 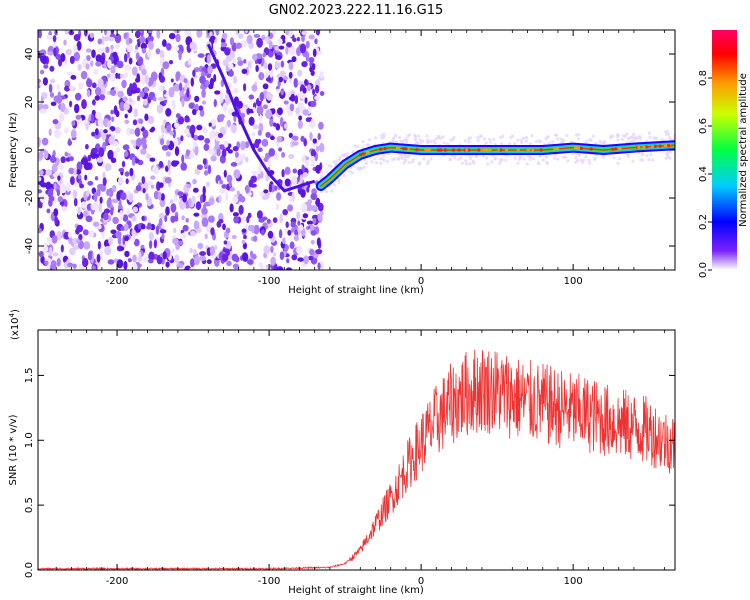 What do you see at coordinates (486, 150) in the screenshot?
I see `spectrogram-peak-dot` at bounding box center [486, 150].